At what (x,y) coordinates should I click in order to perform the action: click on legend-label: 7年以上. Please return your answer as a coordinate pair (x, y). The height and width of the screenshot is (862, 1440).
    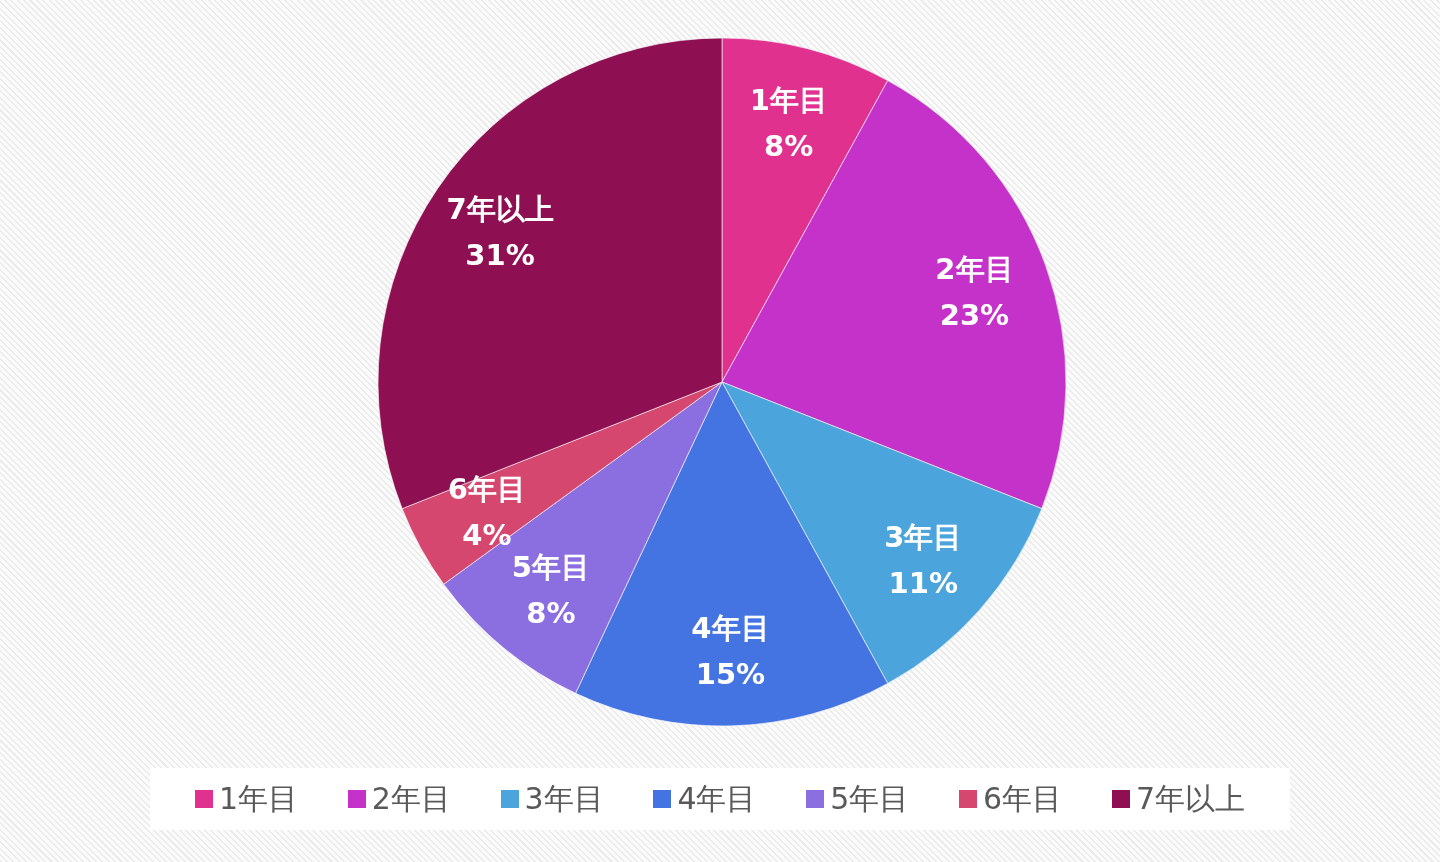
    Looking at the image, I should click on (1190, 798).